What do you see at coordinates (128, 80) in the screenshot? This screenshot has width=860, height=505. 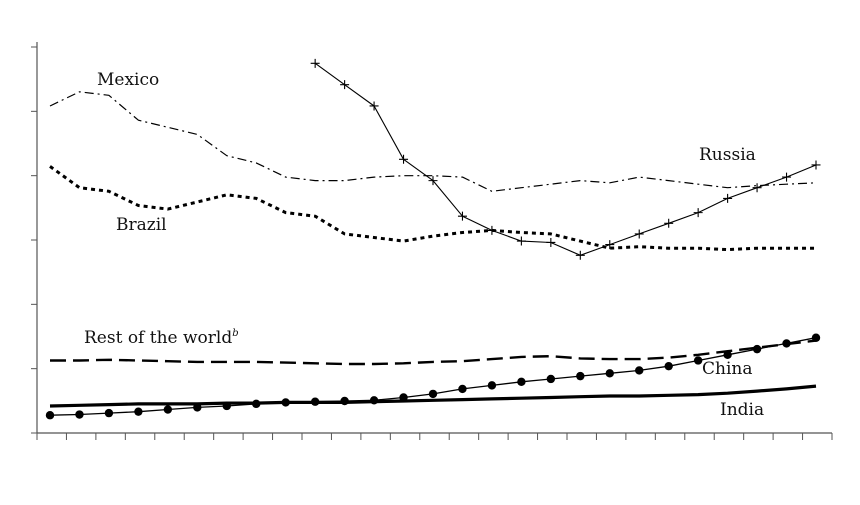 I see `series-label-mexico: Mexico` at bounding box center [128, 80].